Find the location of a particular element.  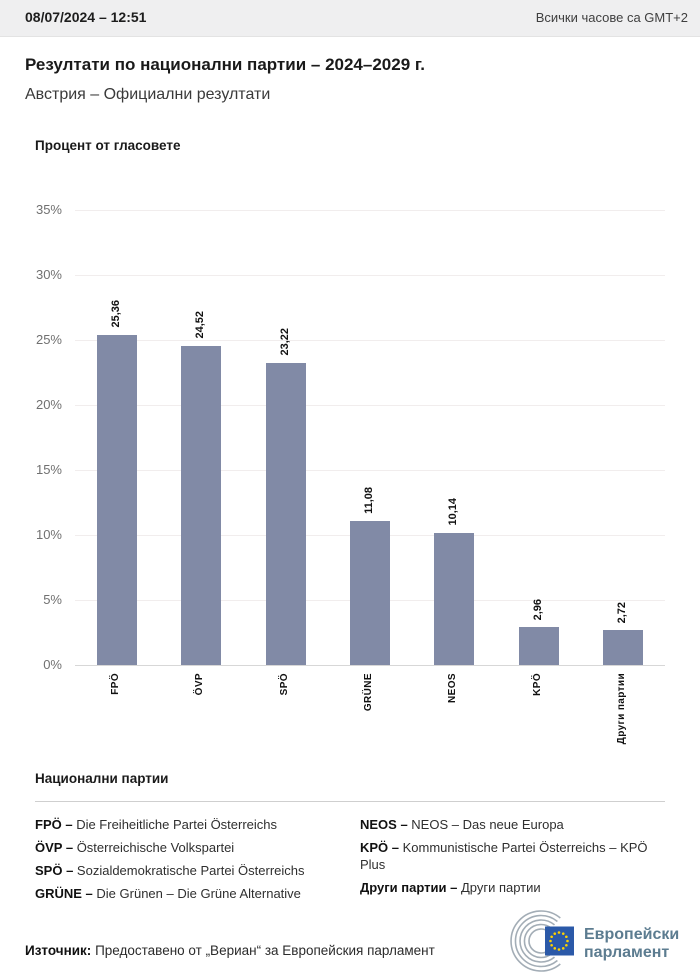

legend-party-abbr: ÖVP – is located at coordinates (56, 847).